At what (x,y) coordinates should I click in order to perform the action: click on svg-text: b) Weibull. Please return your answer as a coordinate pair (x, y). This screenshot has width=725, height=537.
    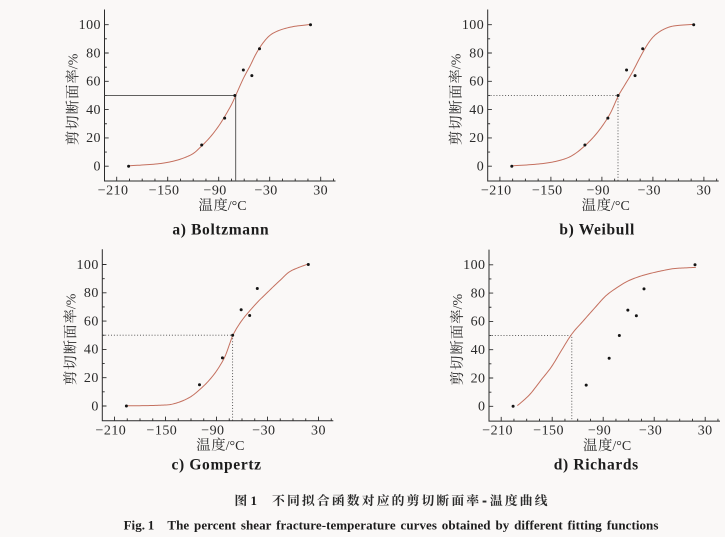
    Looking at the image, I should click on (597, 230).